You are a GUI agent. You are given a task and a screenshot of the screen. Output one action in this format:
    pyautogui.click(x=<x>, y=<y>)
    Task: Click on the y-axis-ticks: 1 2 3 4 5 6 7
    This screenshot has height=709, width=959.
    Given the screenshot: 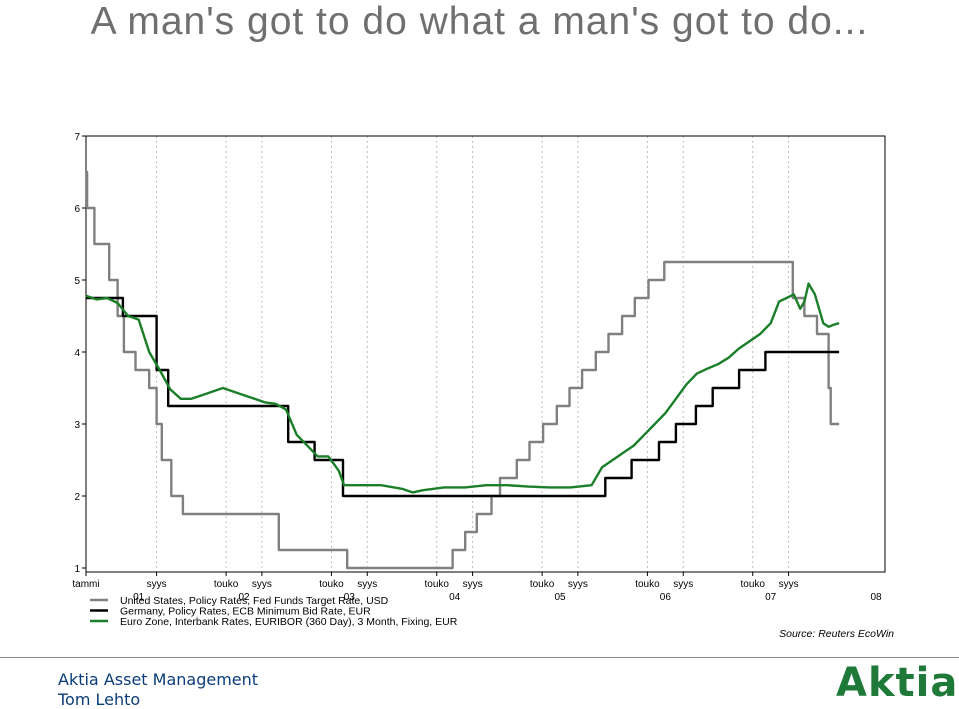 What is the action you would take?
    pyautogui.click(x=80, y=353)
    